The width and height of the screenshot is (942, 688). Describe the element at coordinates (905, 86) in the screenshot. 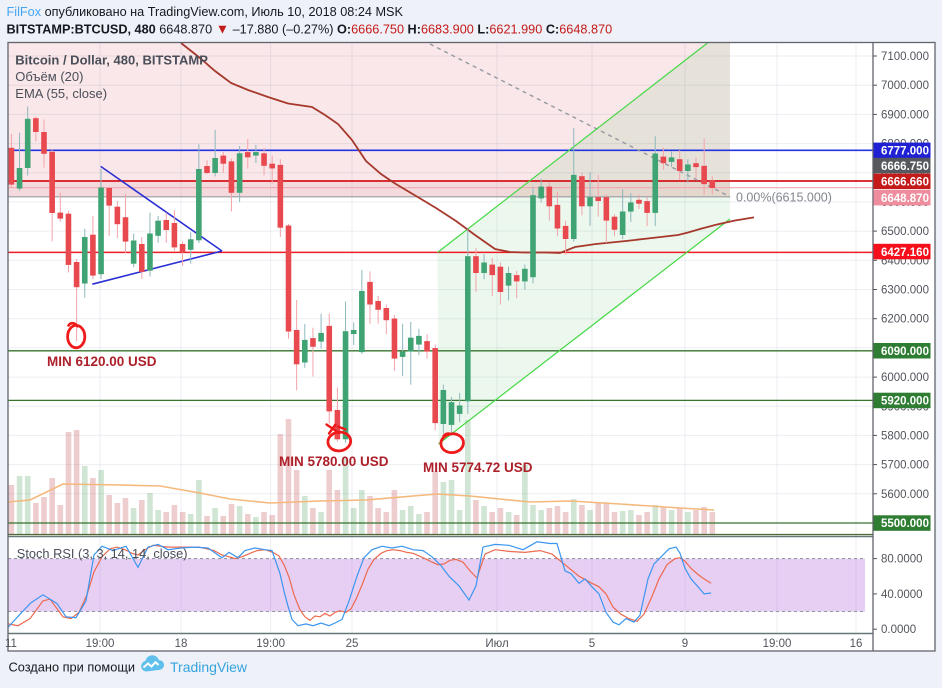

I see `svg-text: 7000.000` at that location.